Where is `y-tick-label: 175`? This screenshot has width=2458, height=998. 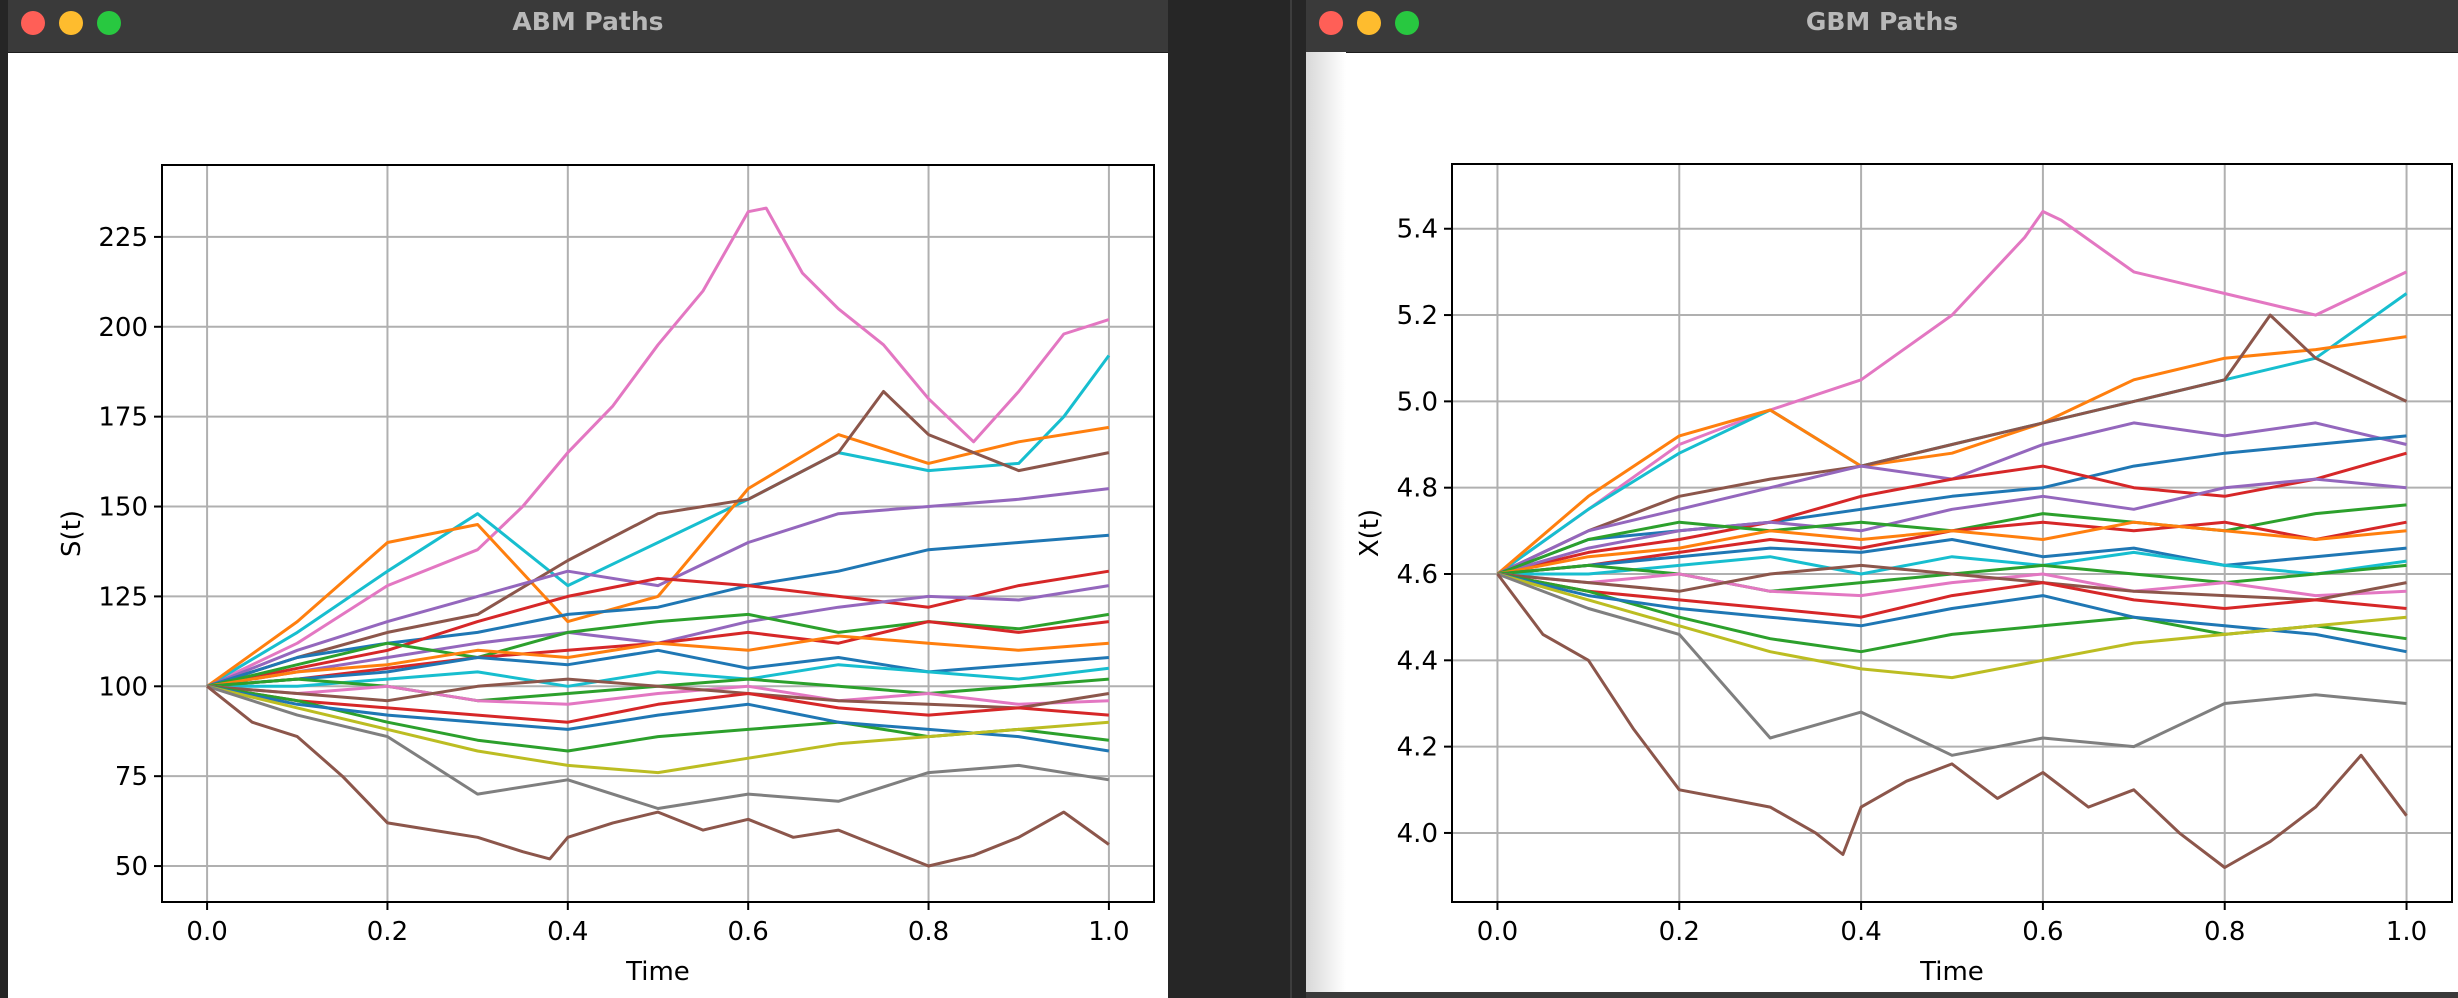
y-tick-label: 175 is located at coordinates (123, 418).